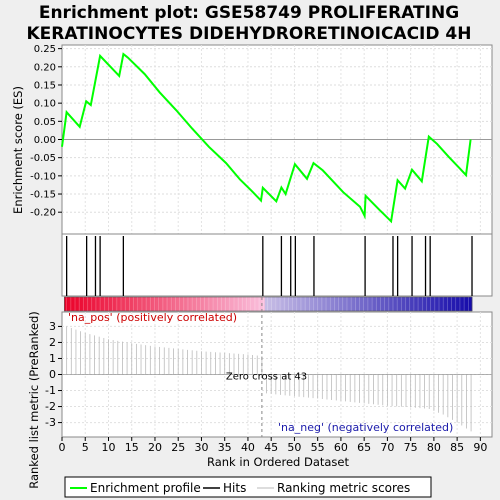 This screenshot has height=500, width=500. I want to click on es-y-tick-label: 0.25, so click(45, 49).